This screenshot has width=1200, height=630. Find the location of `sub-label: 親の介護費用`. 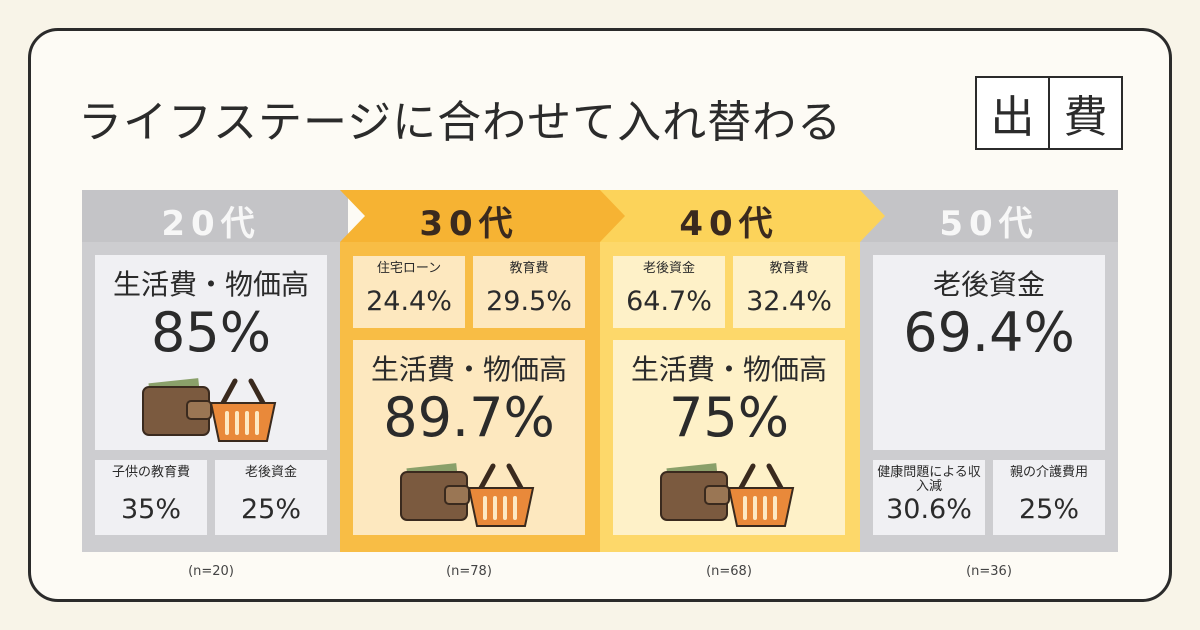

sub-label: 親の介護費用 is located at coordinates (1048, 472).